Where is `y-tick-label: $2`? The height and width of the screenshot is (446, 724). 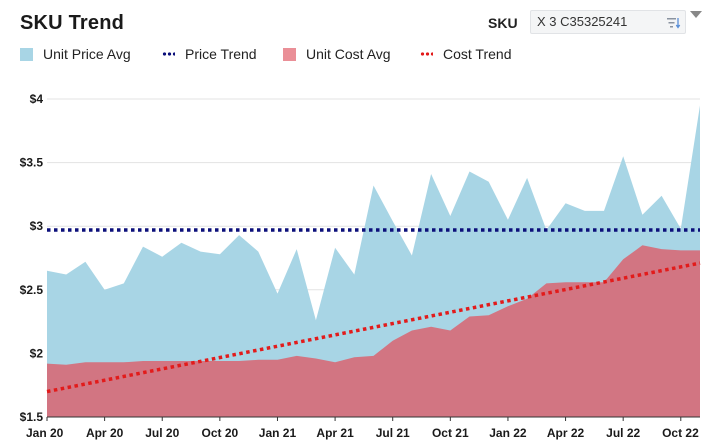 y-tick-label: $2 is located at coordinates (37, 353).